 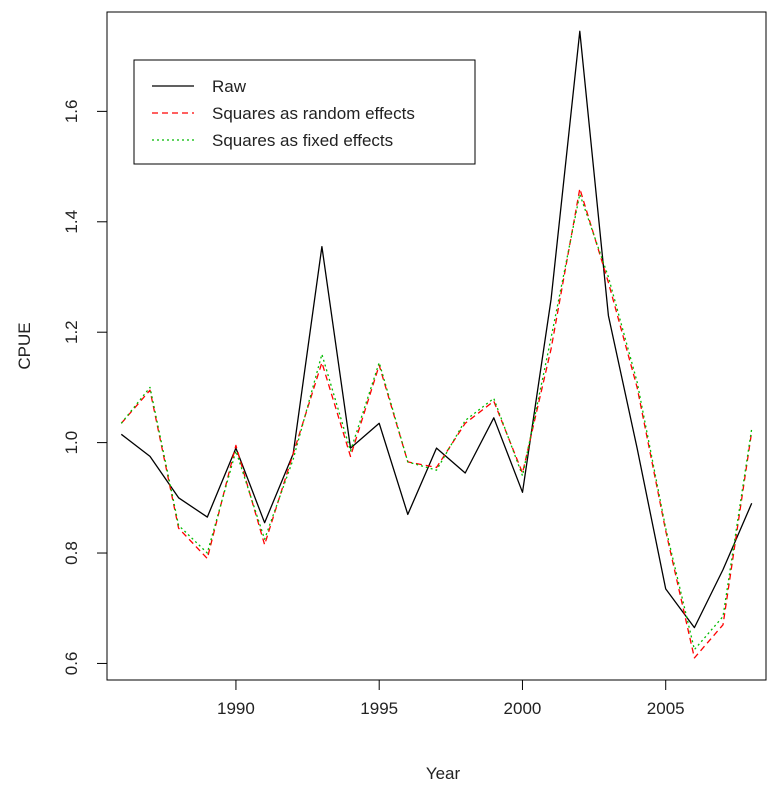 I want to click on y-tick-label-0.6: 0.6, so click(x=71, y=664).